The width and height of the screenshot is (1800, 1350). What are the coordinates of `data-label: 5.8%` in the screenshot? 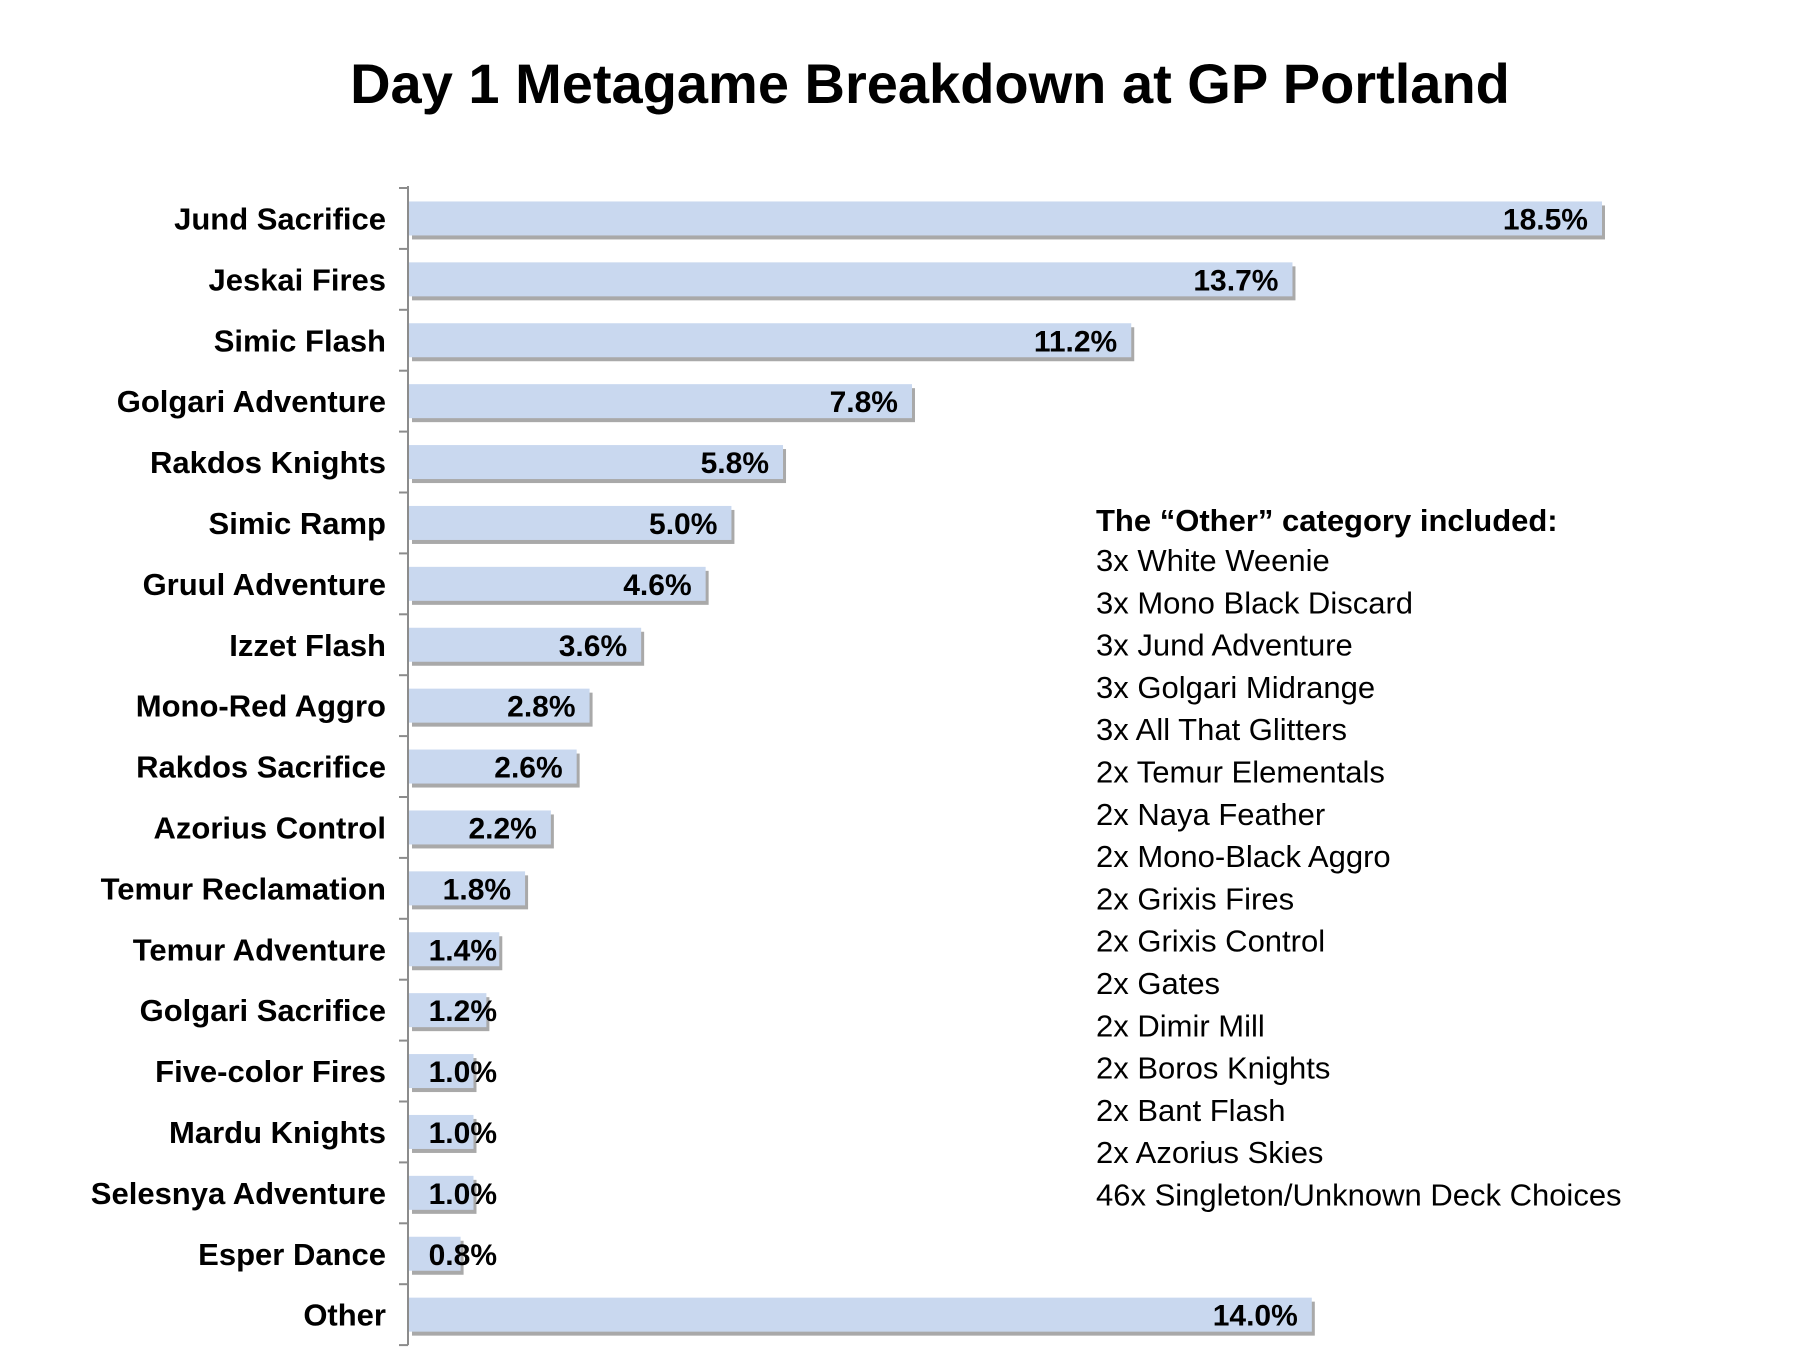 It's located at (735, 463).